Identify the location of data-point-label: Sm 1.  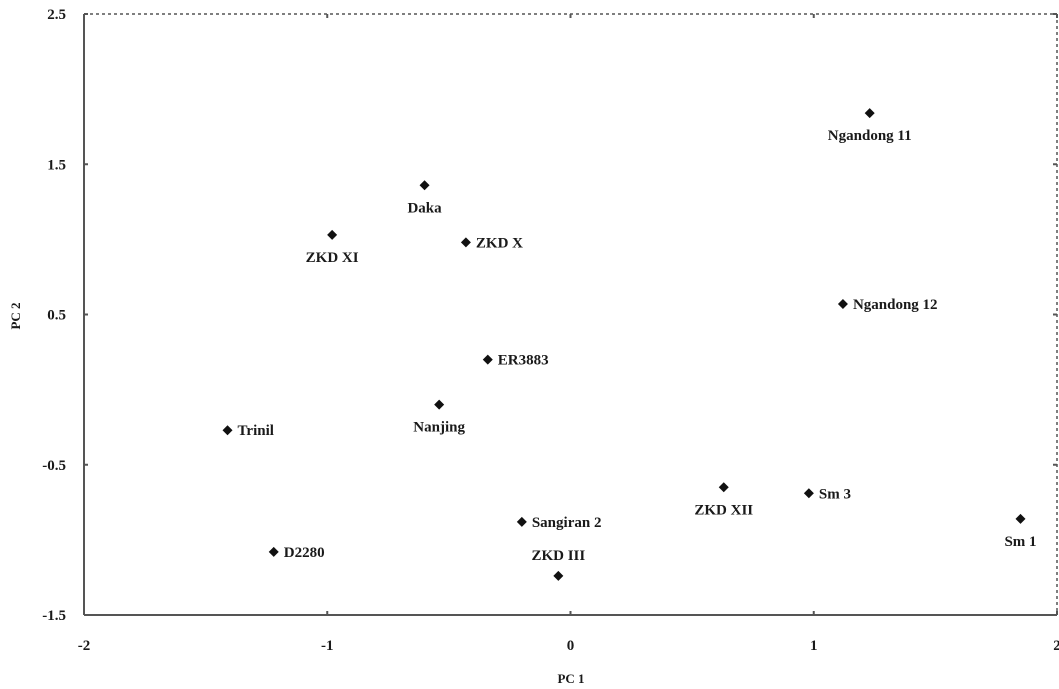
(1020, 542).